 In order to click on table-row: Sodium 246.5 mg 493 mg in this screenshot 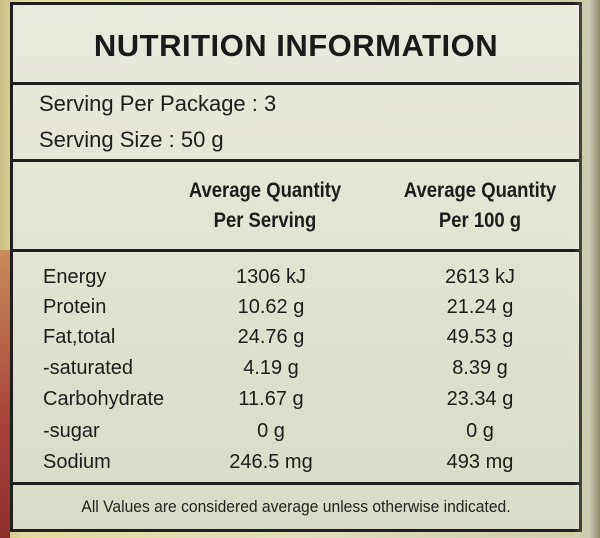, I will do `click(296, 462)`.